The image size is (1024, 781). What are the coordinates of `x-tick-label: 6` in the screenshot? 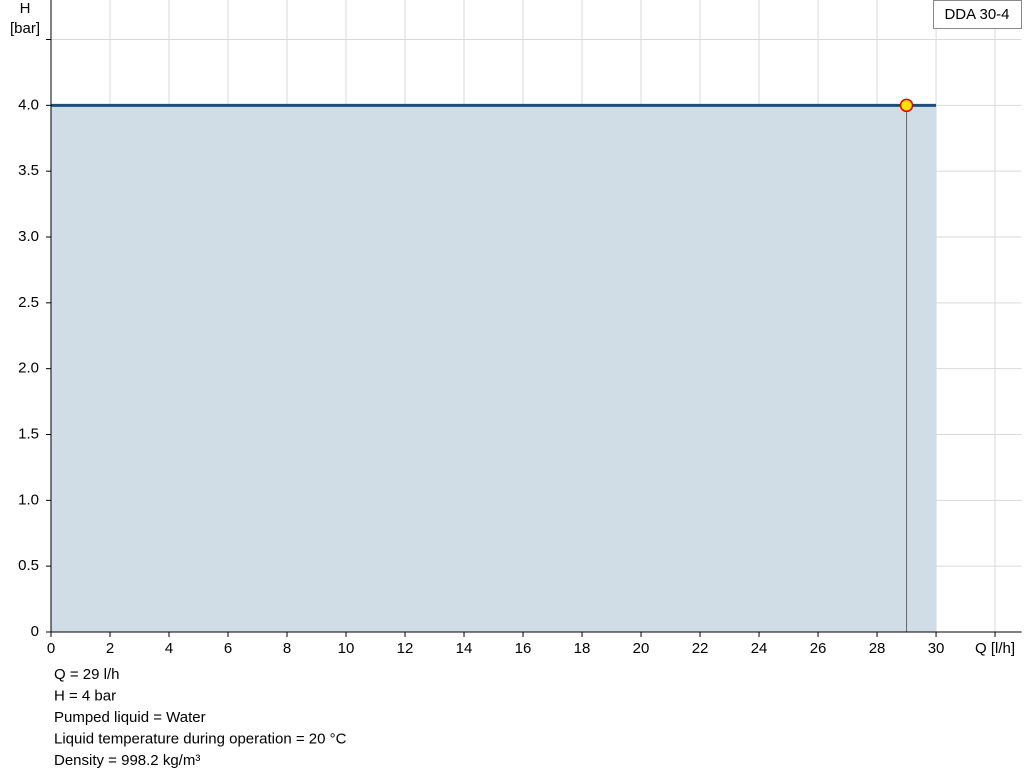 It's located at (228, 648).